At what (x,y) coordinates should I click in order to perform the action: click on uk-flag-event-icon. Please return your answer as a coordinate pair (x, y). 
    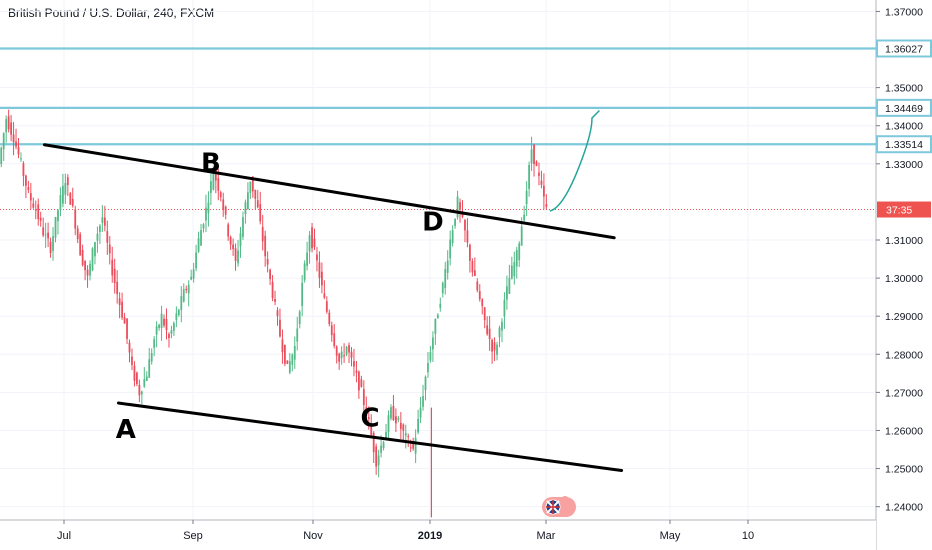
    Looking at the image, I should click on (559, 506).